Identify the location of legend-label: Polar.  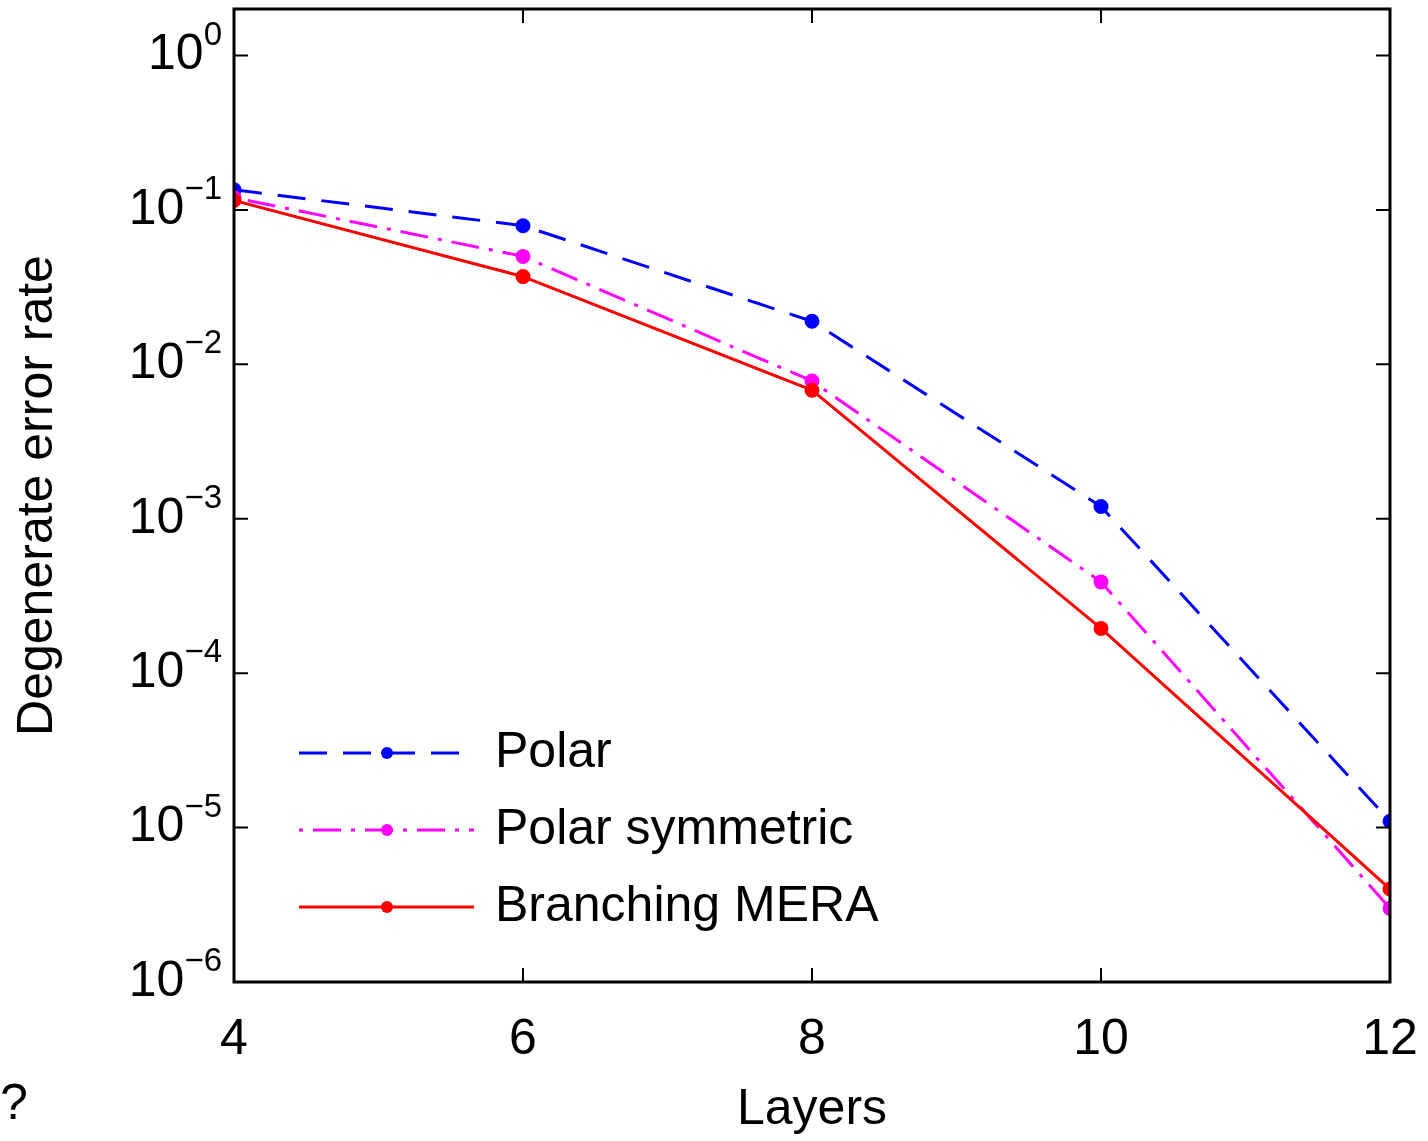
(553, 749).